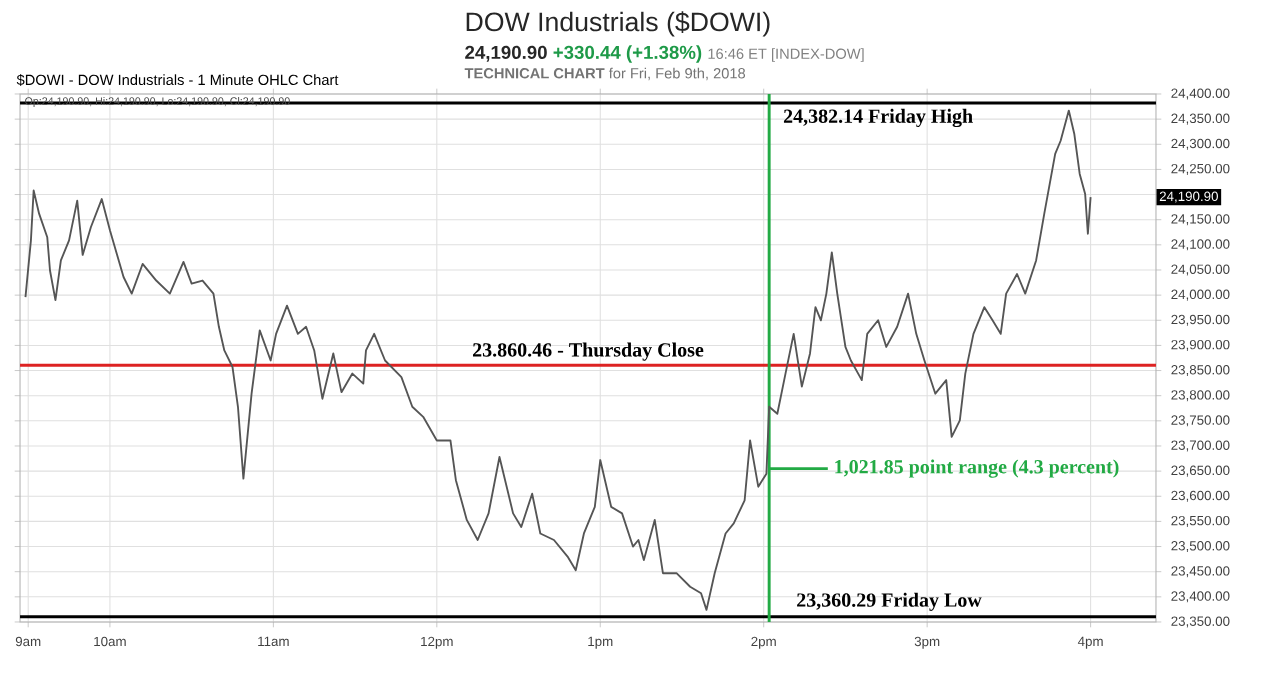  What do you see at coordinates (506, 53) in the screenshot?
I see `chart-subtitle: 24,190.90` at bounding box center [506, 53].